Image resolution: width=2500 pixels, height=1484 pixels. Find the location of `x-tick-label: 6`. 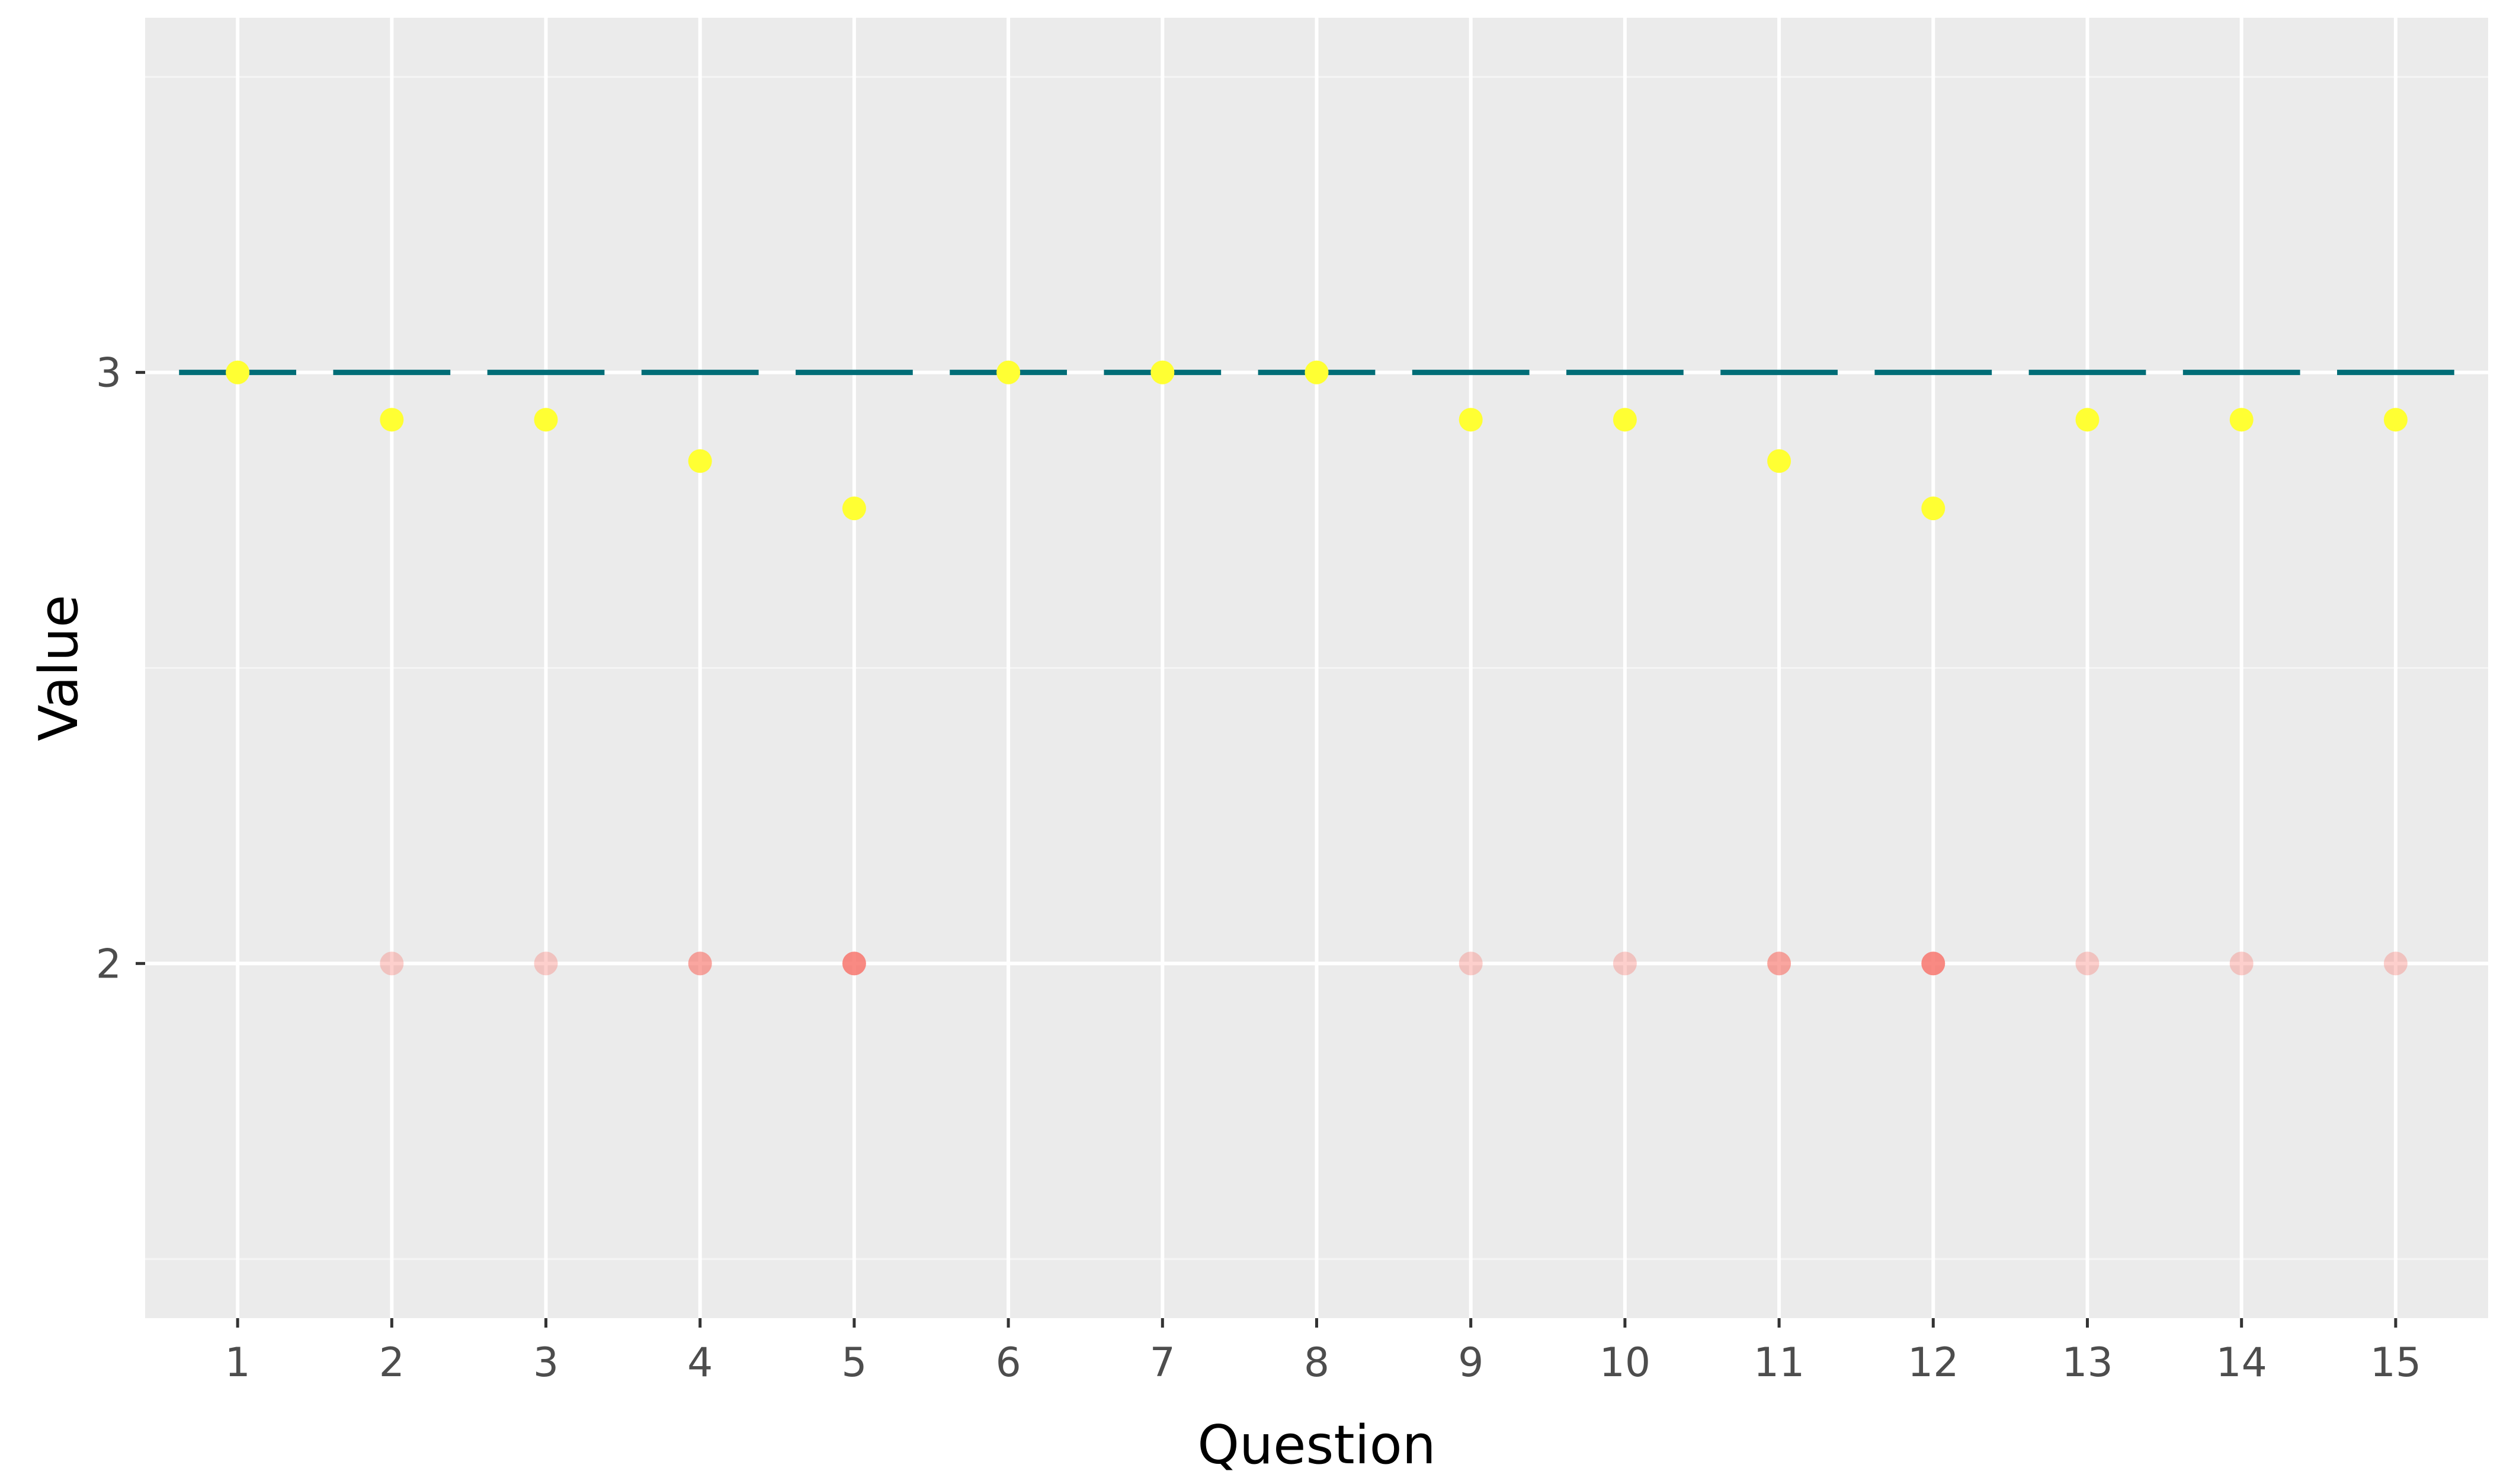

x-tick-label: 6 is located at coordinates (1008, 1362).